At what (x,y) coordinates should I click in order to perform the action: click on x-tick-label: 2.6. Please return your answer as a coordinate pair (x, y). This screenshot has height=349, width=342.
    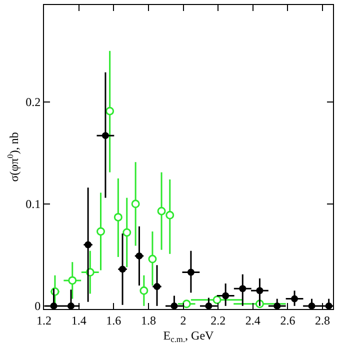
    Looking at the image, I should click on (288, 320).